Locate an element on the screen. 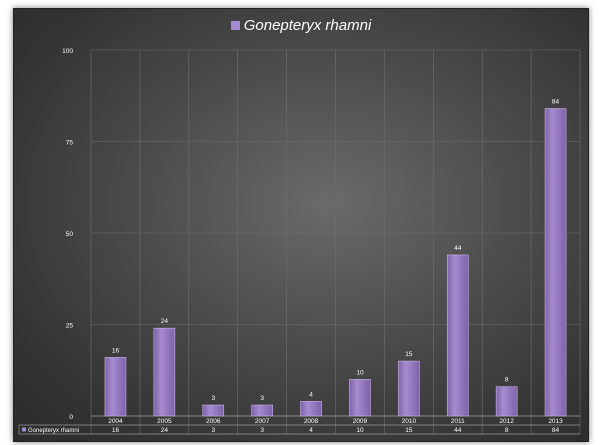  table-value: 44 is located at coordinates (458, 430).